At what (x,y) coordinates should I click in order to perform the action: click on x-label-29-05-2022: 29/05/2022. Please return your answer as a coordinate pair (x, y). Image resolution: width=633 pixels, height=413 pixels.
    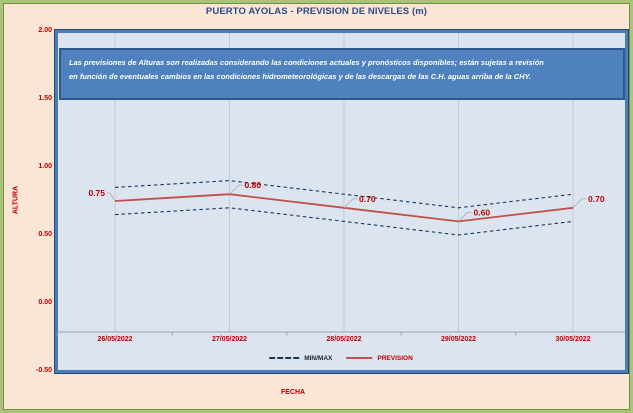
    Looking at the image, I should click on (458, 339).